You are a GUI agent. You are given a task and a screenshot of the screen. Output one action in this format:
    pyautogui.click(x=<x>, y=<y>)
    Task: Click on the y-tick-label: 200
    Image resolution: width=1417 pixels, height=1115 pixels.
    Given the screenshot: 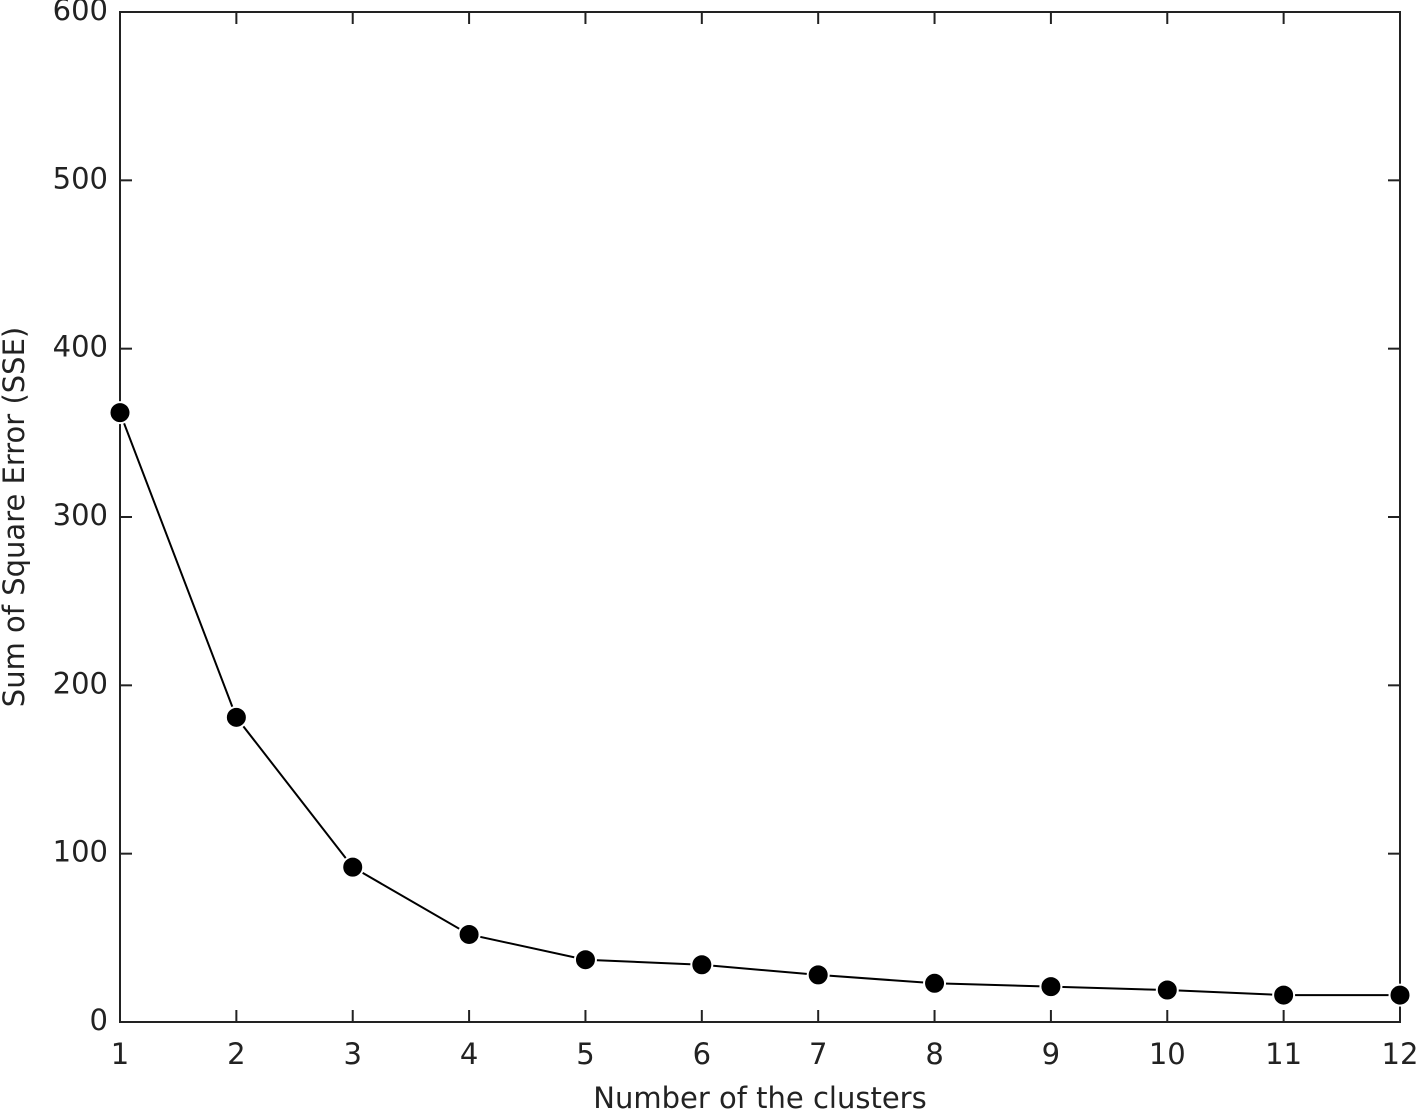 What is the action you would take?
    pyautogui.click(x=80, y=683)
    